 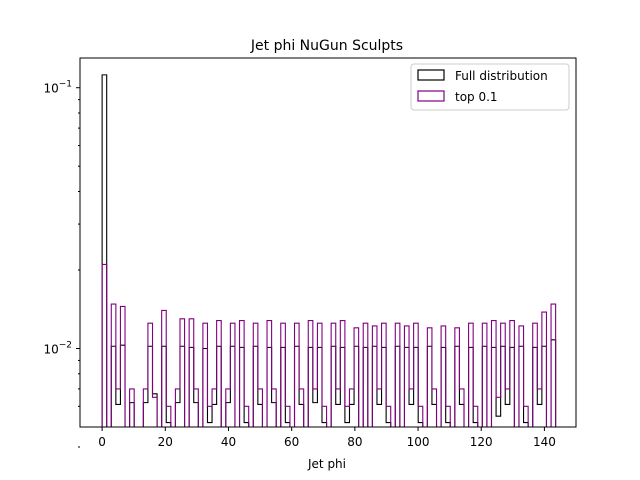 I want to click on legend-box, so click(x=490, y=87).